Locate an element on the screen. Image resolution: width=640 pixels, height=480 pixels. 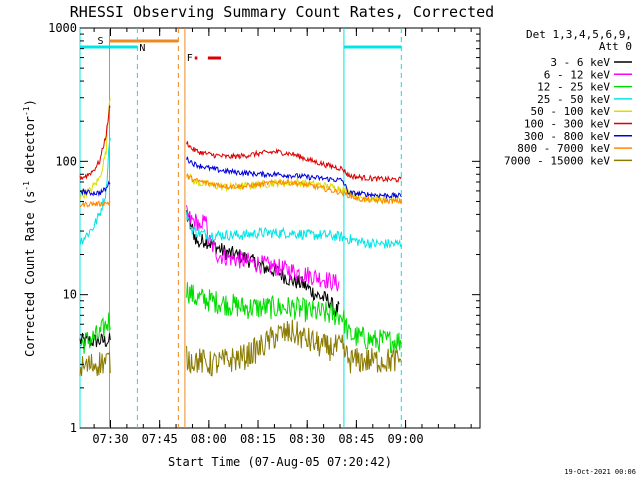
y-axis-label-end: ) is located at coordinates (30, 102).